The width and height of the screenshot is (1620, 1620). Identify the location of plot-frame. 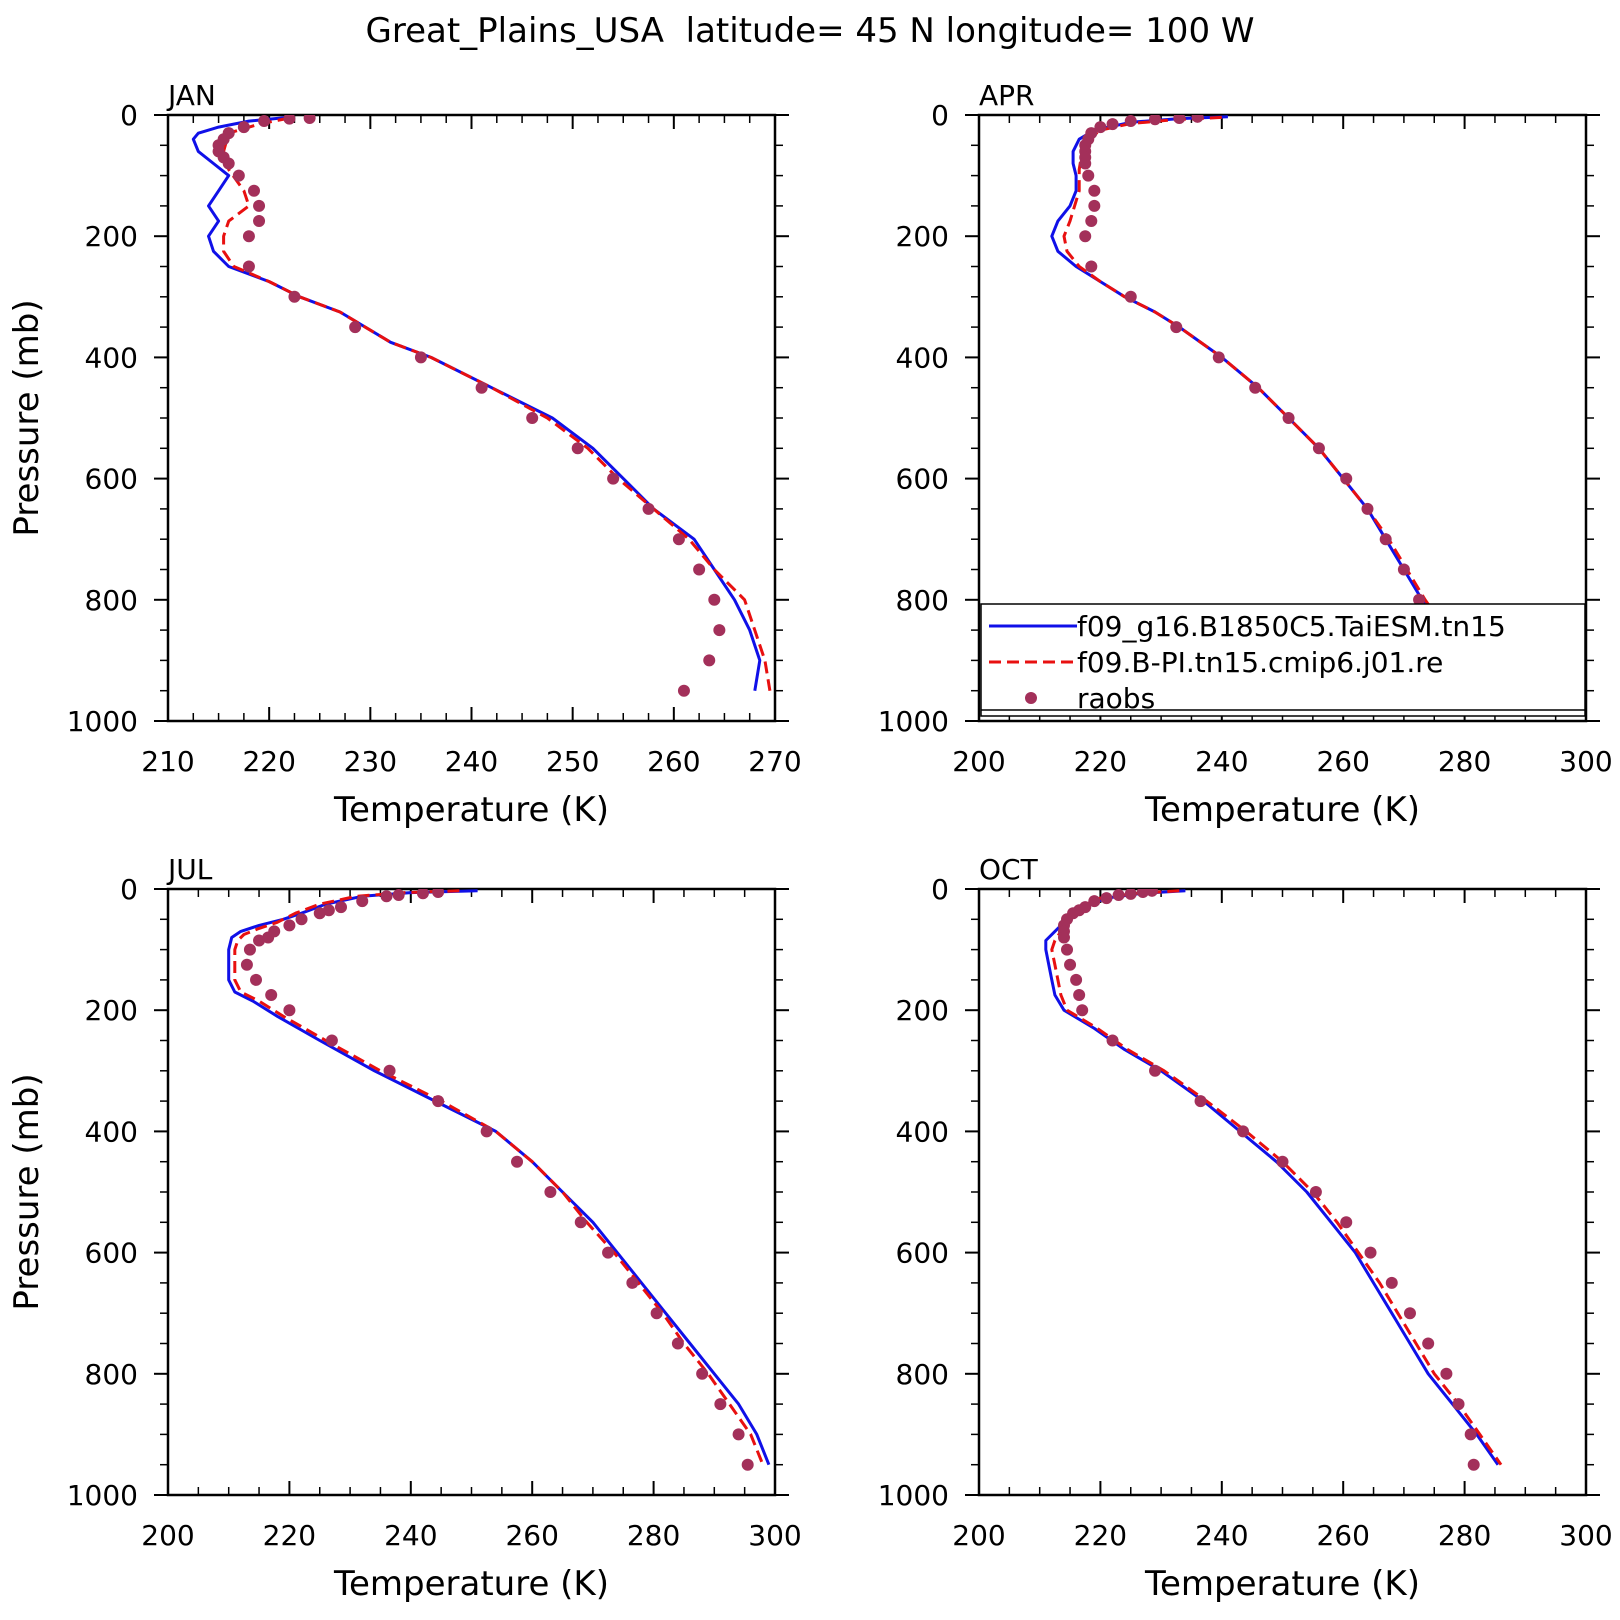
(1282, 1192).